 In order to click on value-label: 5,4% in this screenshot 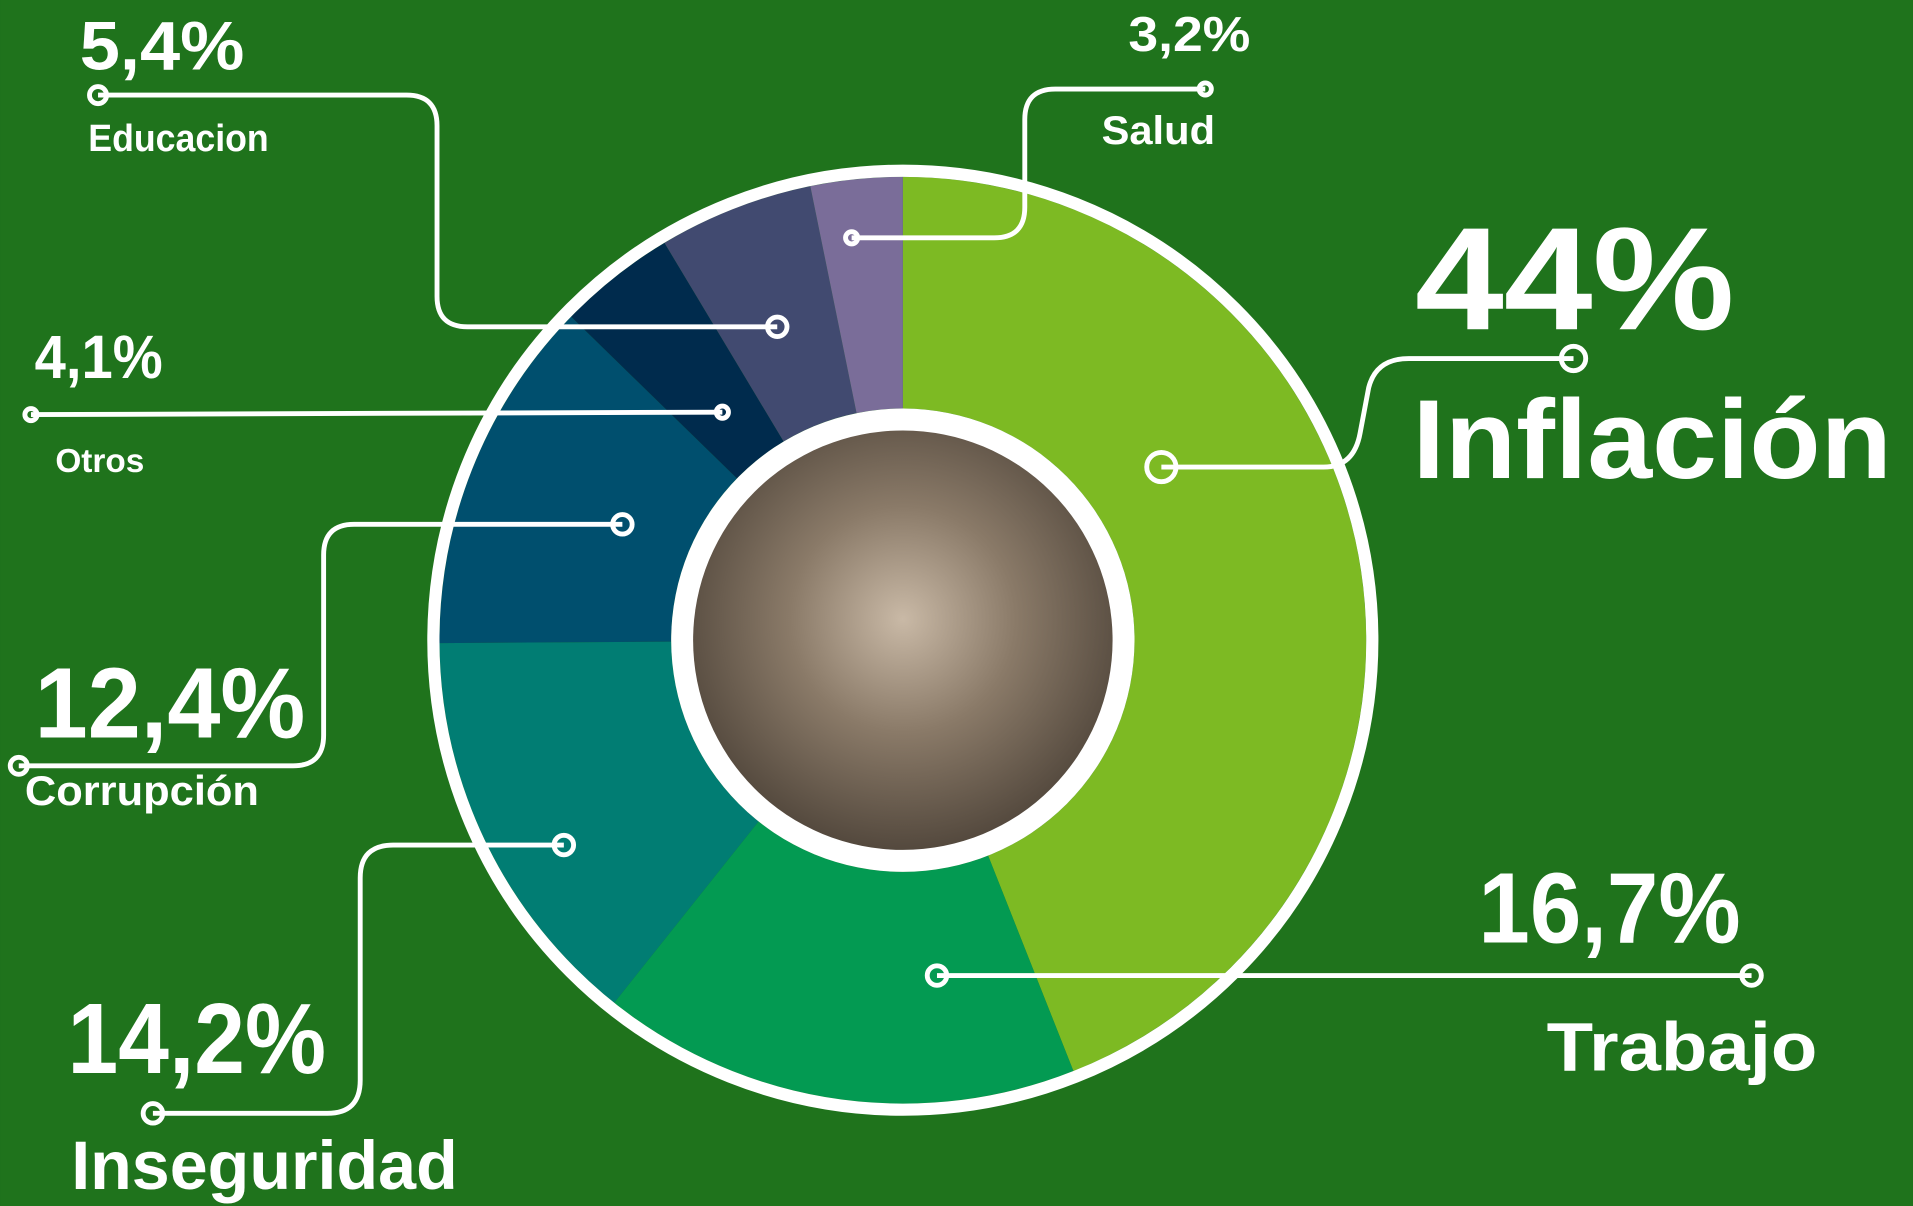, I will do `click(162, 47)`.